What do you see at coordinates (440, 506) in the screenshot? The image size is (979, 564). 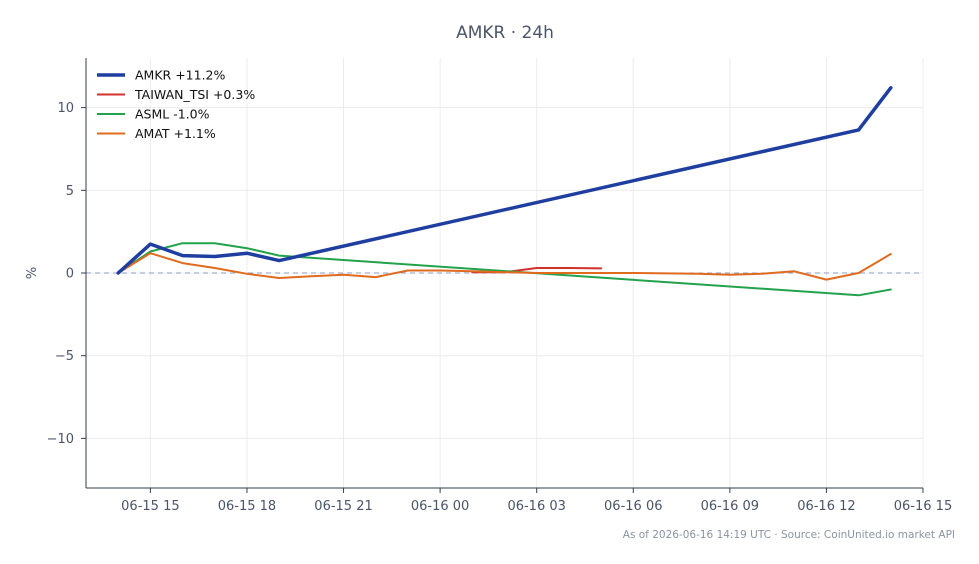 I see `x-tick-label: 06-16 00` at bounding box center [440, 506].